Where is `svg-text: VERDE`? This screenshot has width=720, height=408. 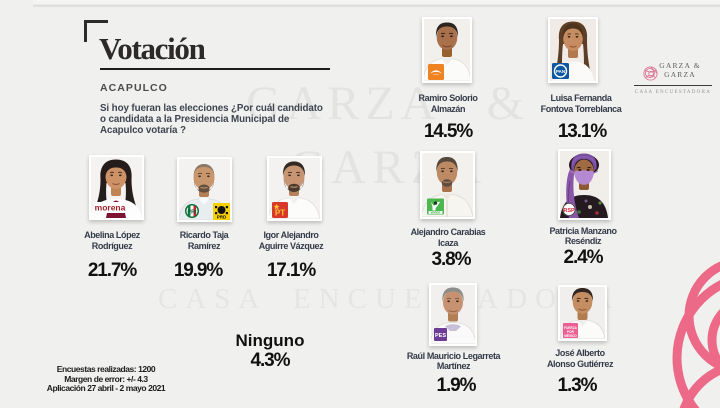
svg-text: VERDE is located at coordinates (436, 213).